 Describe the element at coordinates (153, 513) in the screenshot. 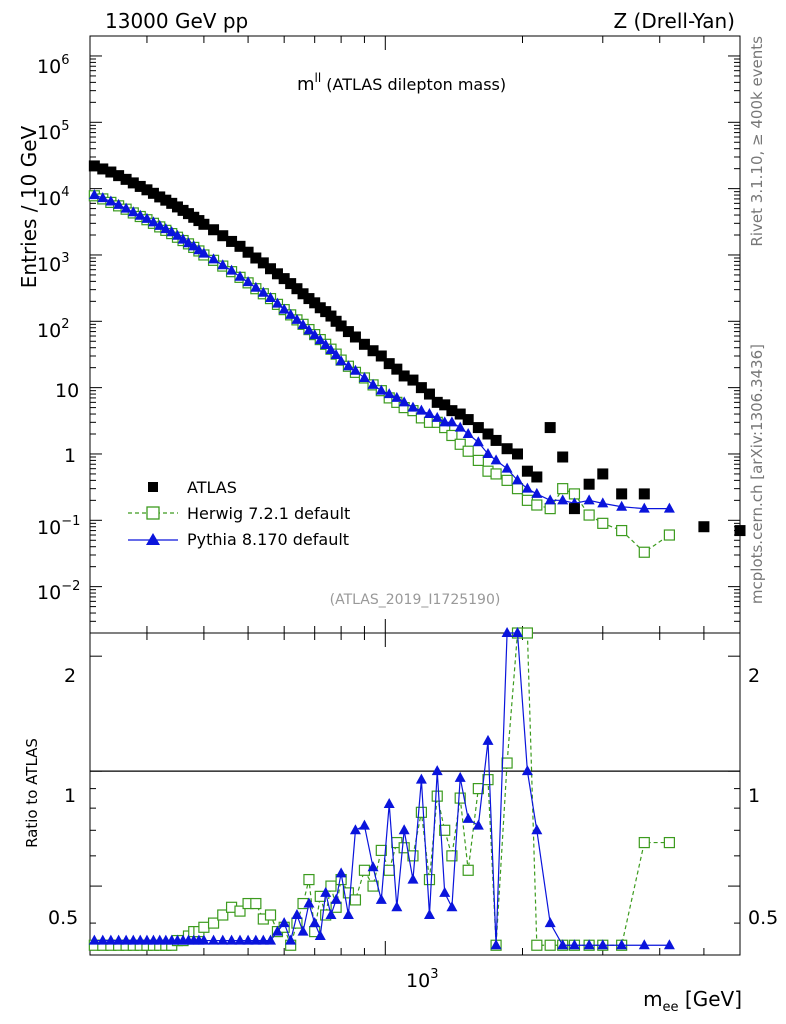

I see `legend-herwig-marker` at that location.